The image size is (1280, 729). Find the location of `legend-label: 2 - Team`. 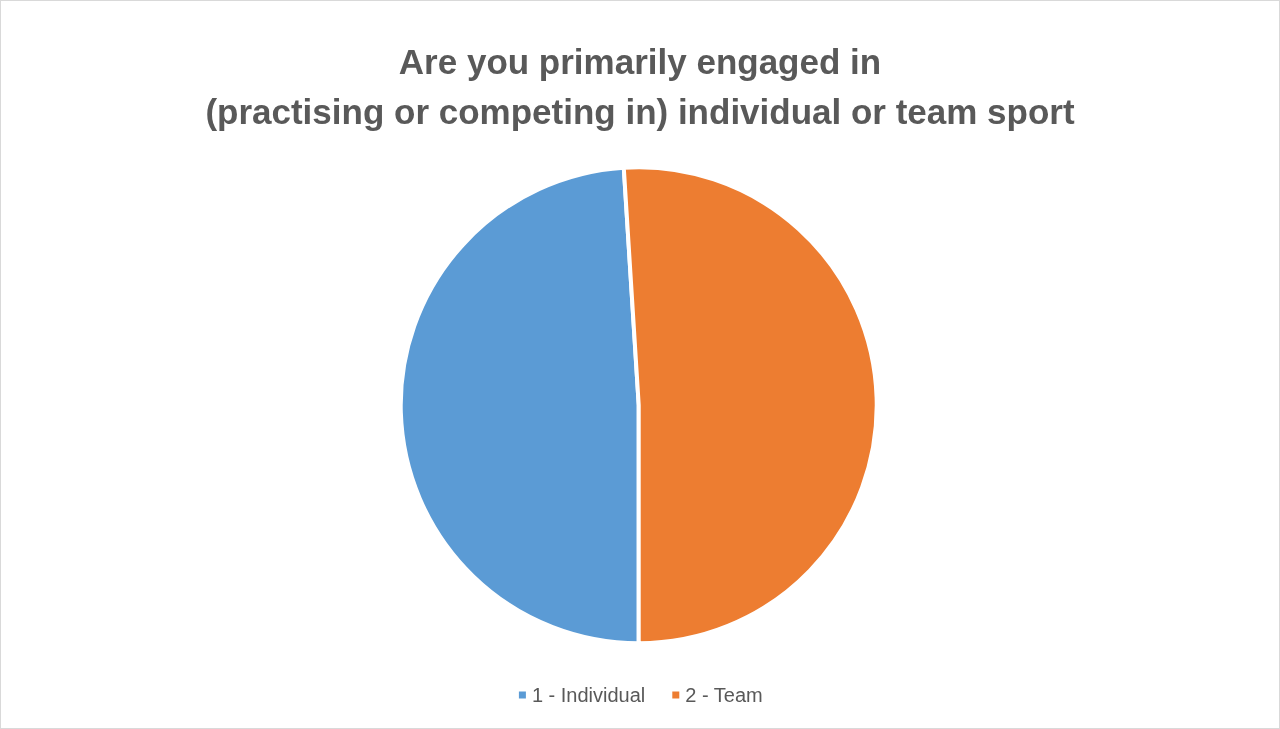

legend-label: 2 - Team is located at coordinates (724, 695).